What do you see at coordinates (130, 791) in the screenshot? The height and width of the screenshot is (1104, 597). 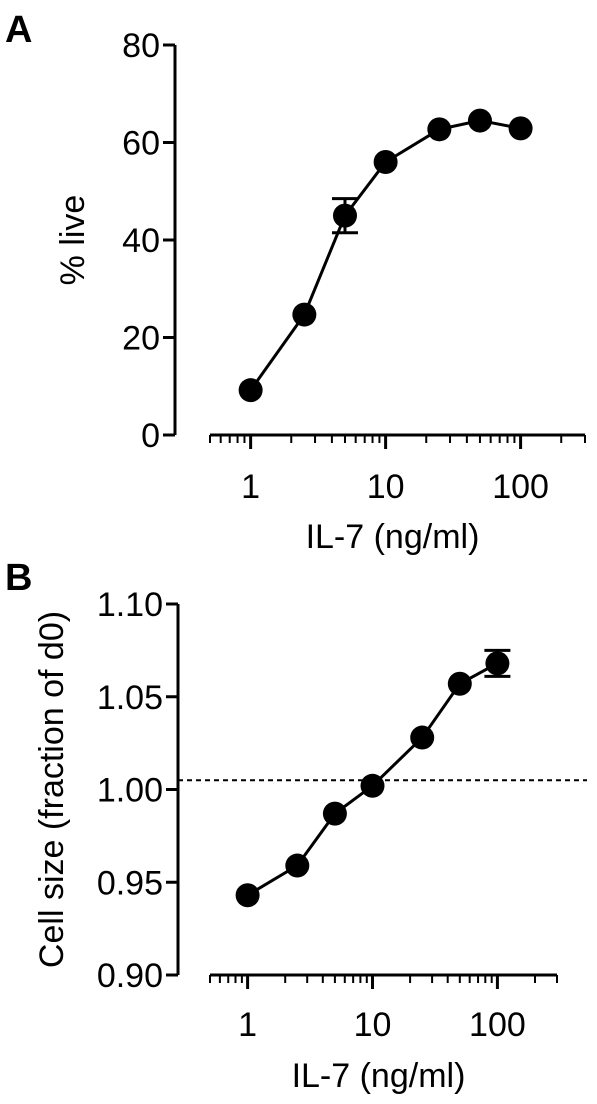 I see `panel-b-y-tick-label: 1.00` at bounding box center [130, 791].